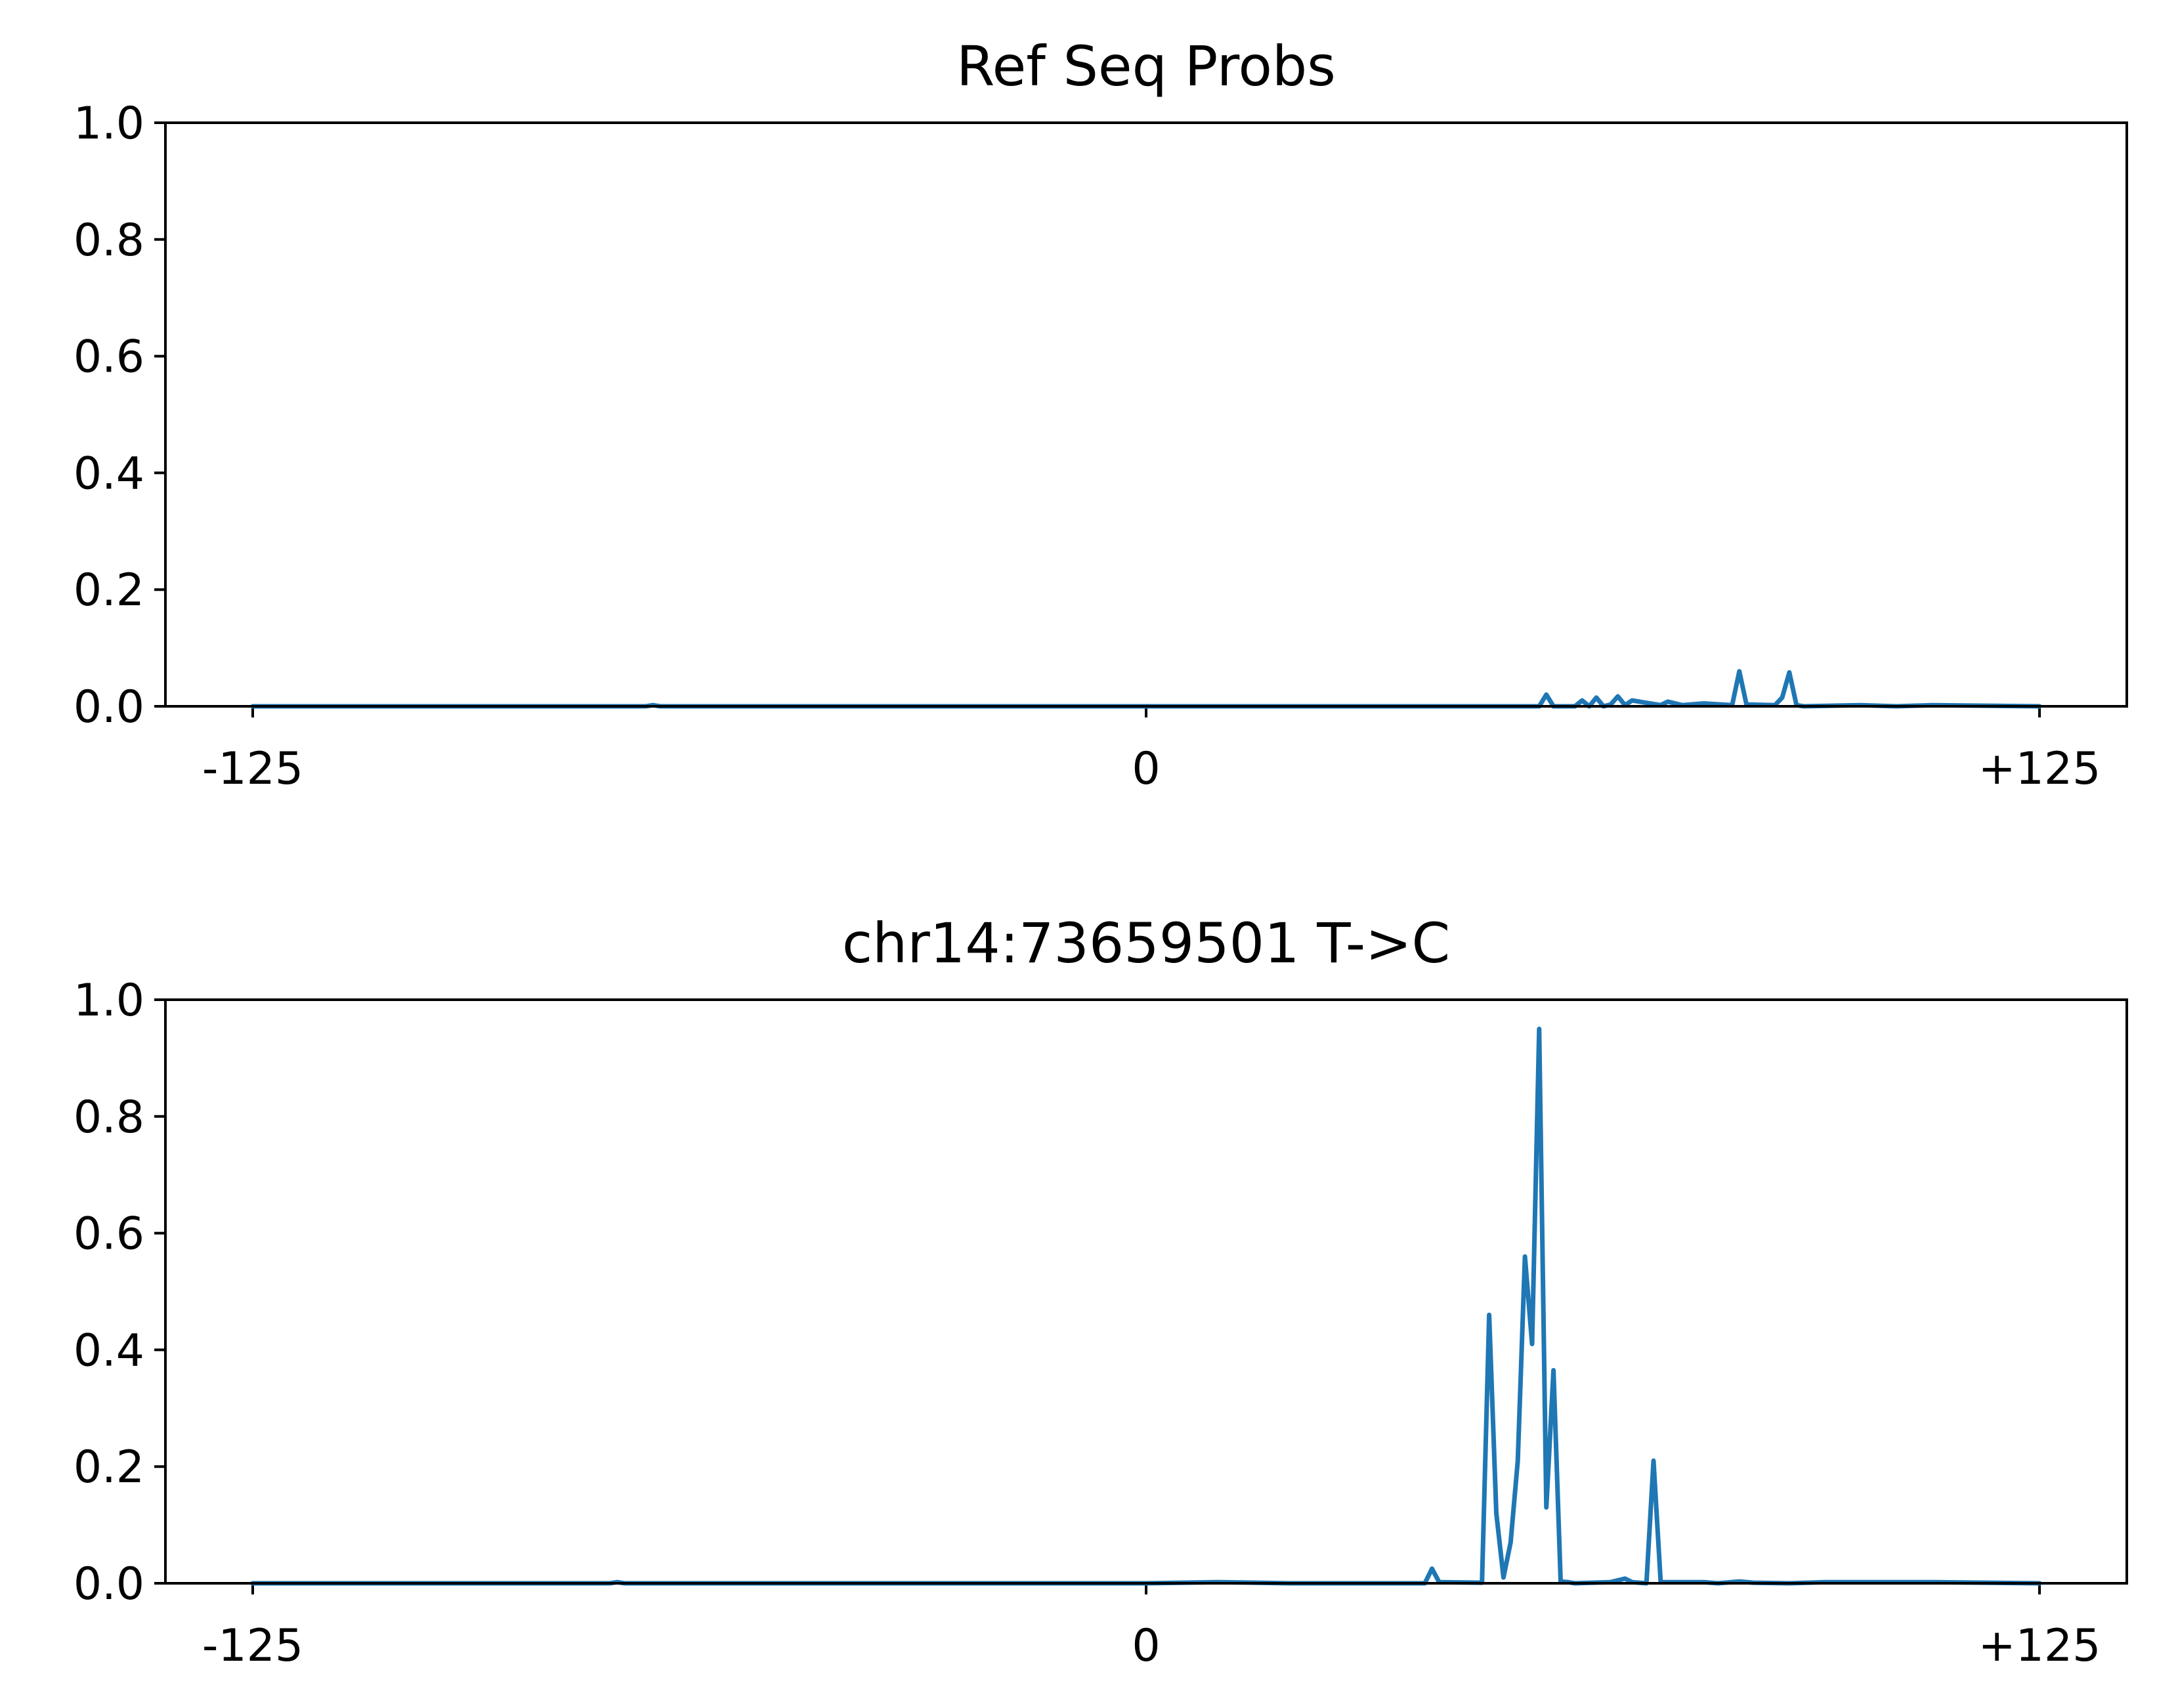 This screenshot has height=1708, width=2157. What do you see at coordinates (1146, 943) in the screenshot?
I see `chart-title: chr14:73659501 T->C` at bounding box center [1146, 943].